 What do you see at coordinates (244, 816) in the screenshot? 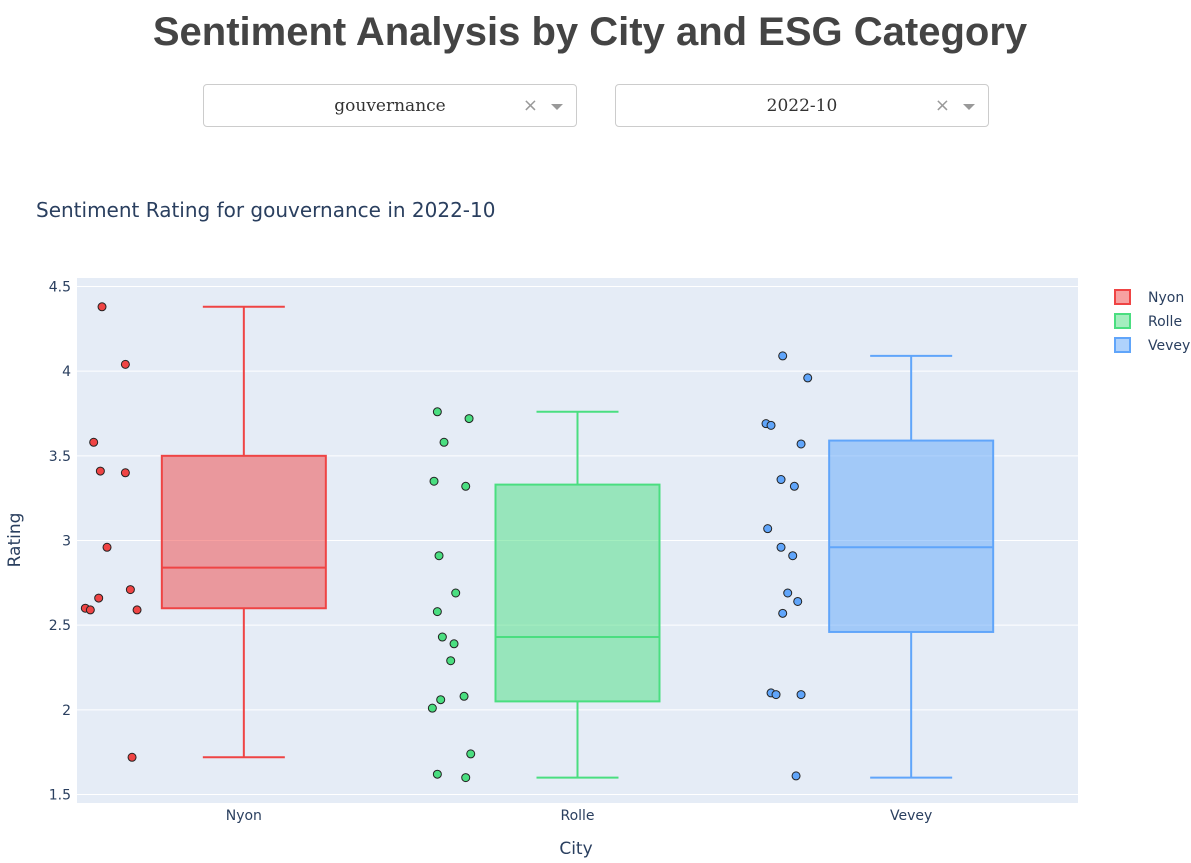
I see `x-tick-label: Nyon` at bounding box center [244, 816].